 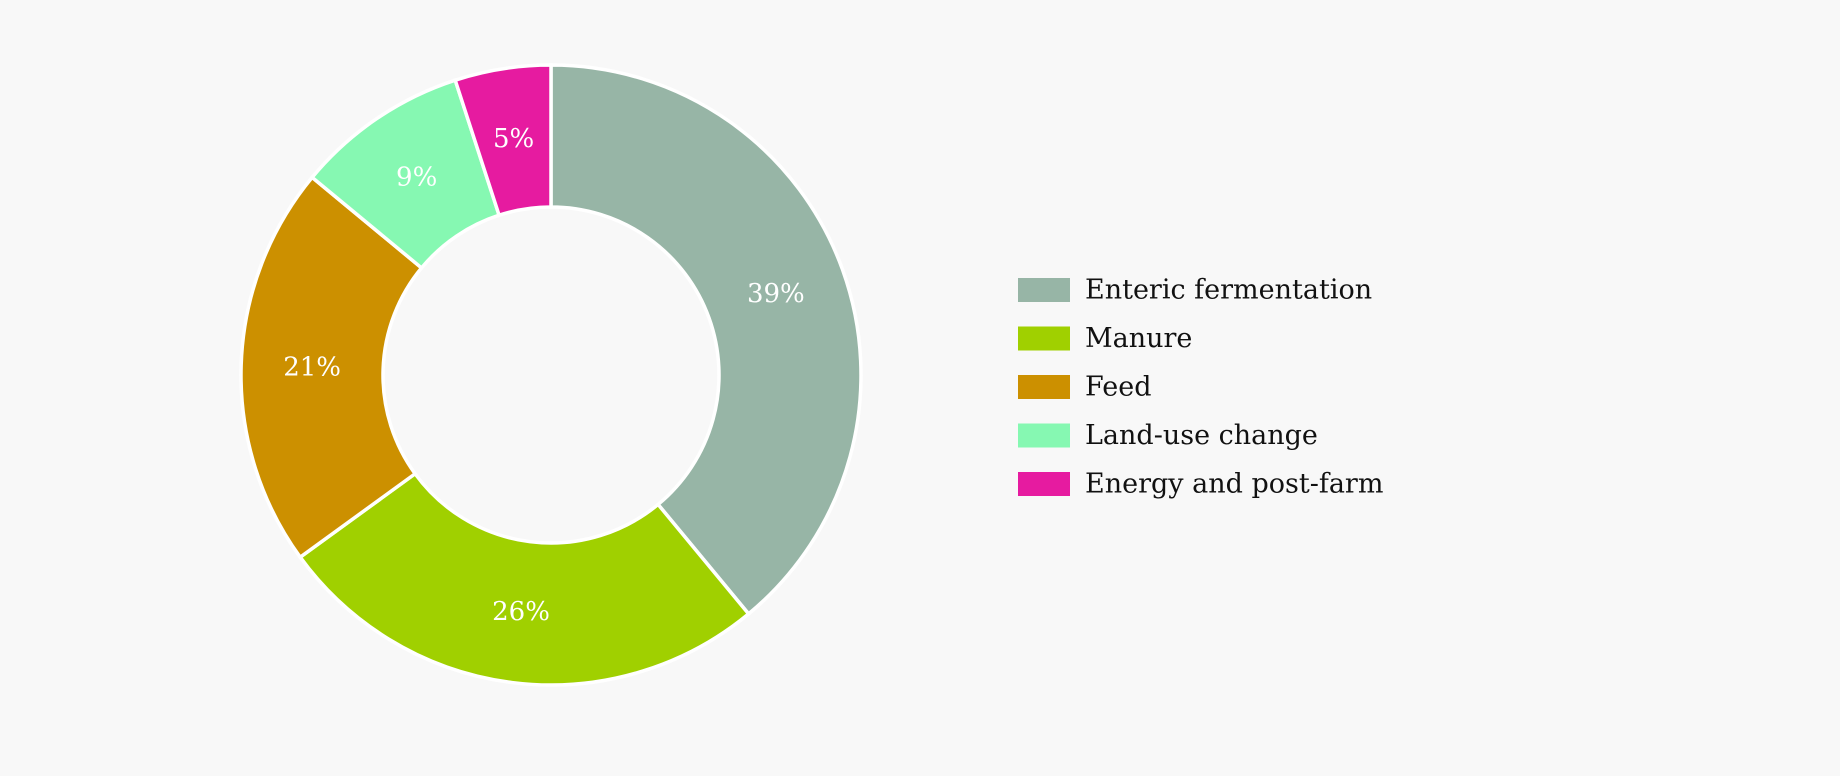 I want to click on legend-swatch-feed, so click(x=1044, y=387).